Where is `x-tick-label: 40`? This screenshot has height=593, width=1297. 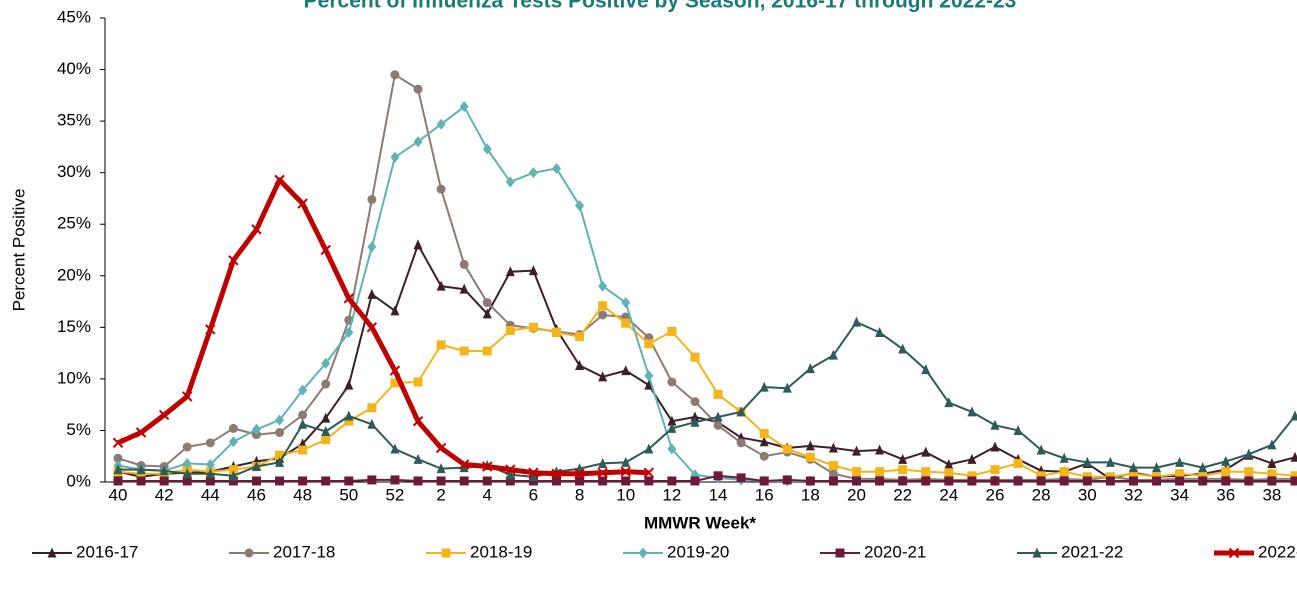
x-tick-label: 40 is located at coordinates (118, 494).